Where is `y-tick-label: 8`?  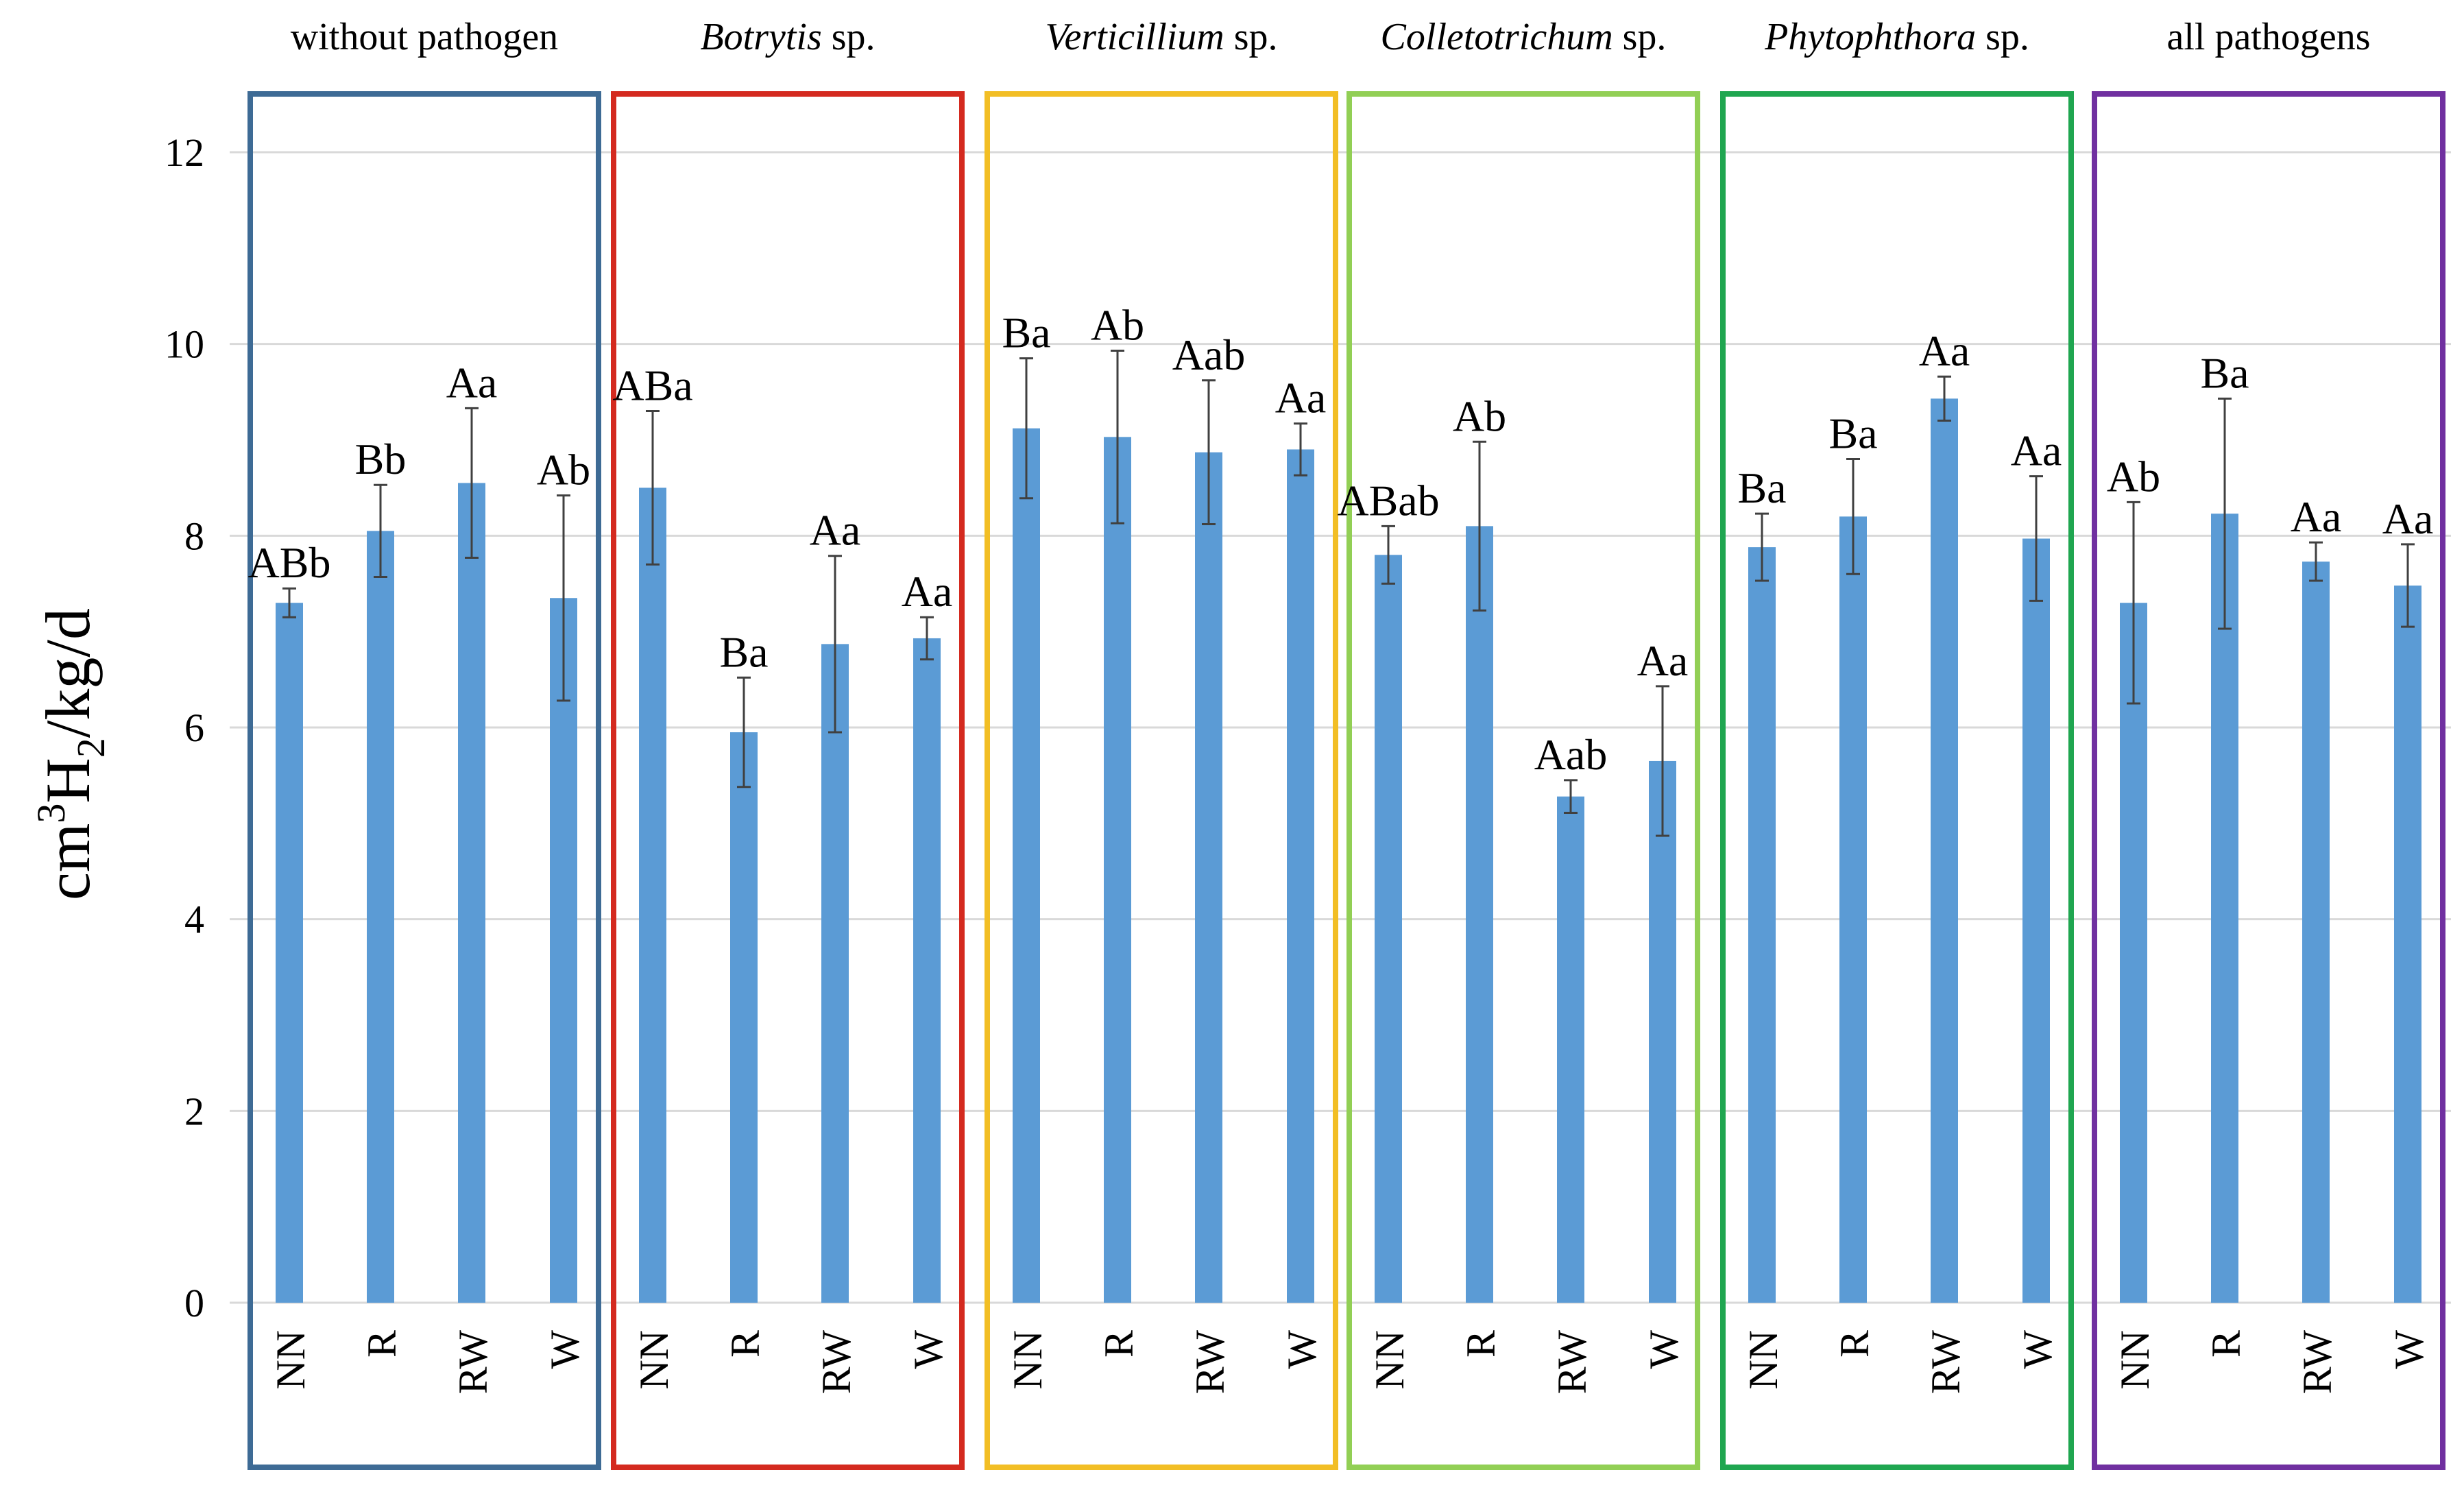 y-tick-label: 8 is located at coordinates (194, 536).